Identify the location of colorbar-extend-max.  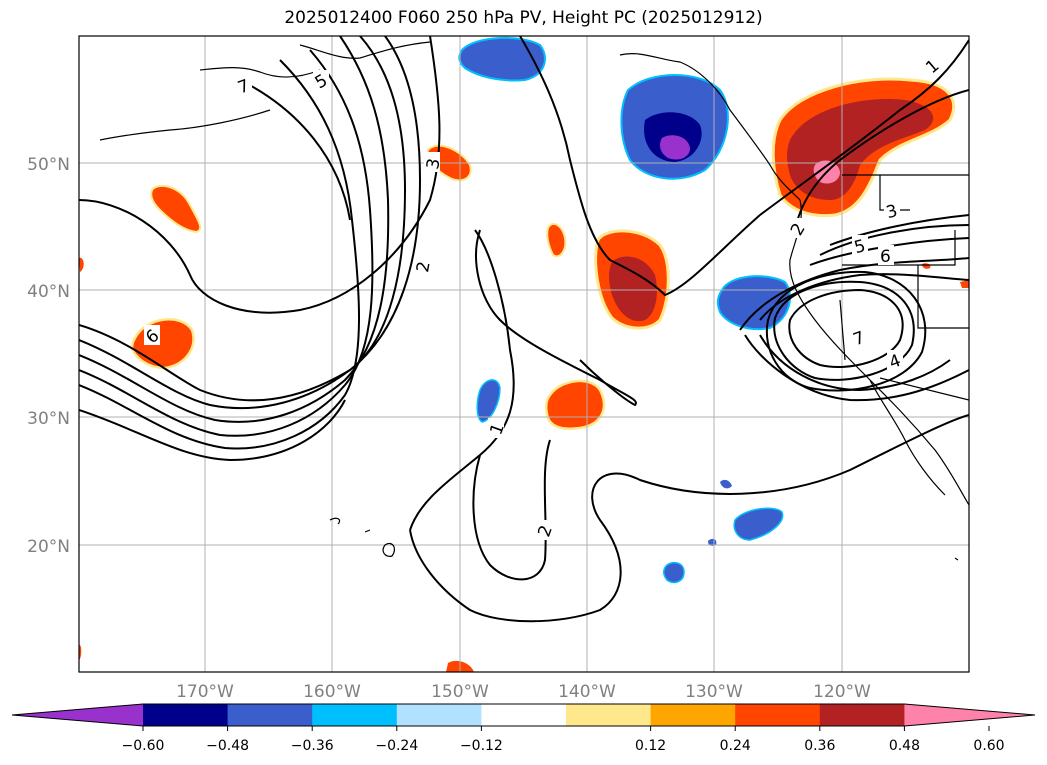
(969, 715).